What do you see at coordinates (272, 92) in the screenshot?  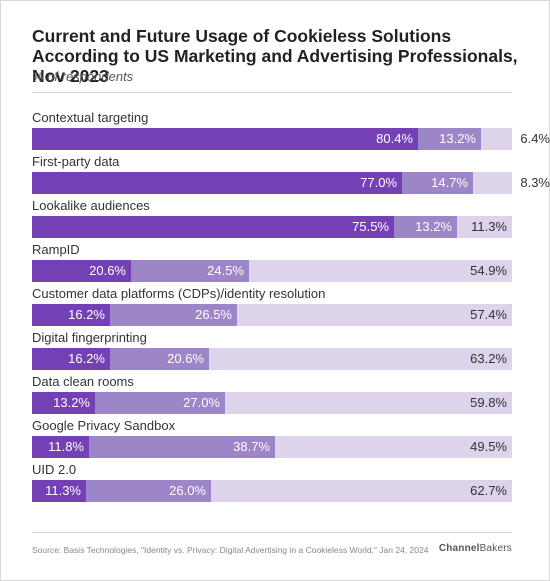 I see `top-divider` at bounding box center [272, 92].